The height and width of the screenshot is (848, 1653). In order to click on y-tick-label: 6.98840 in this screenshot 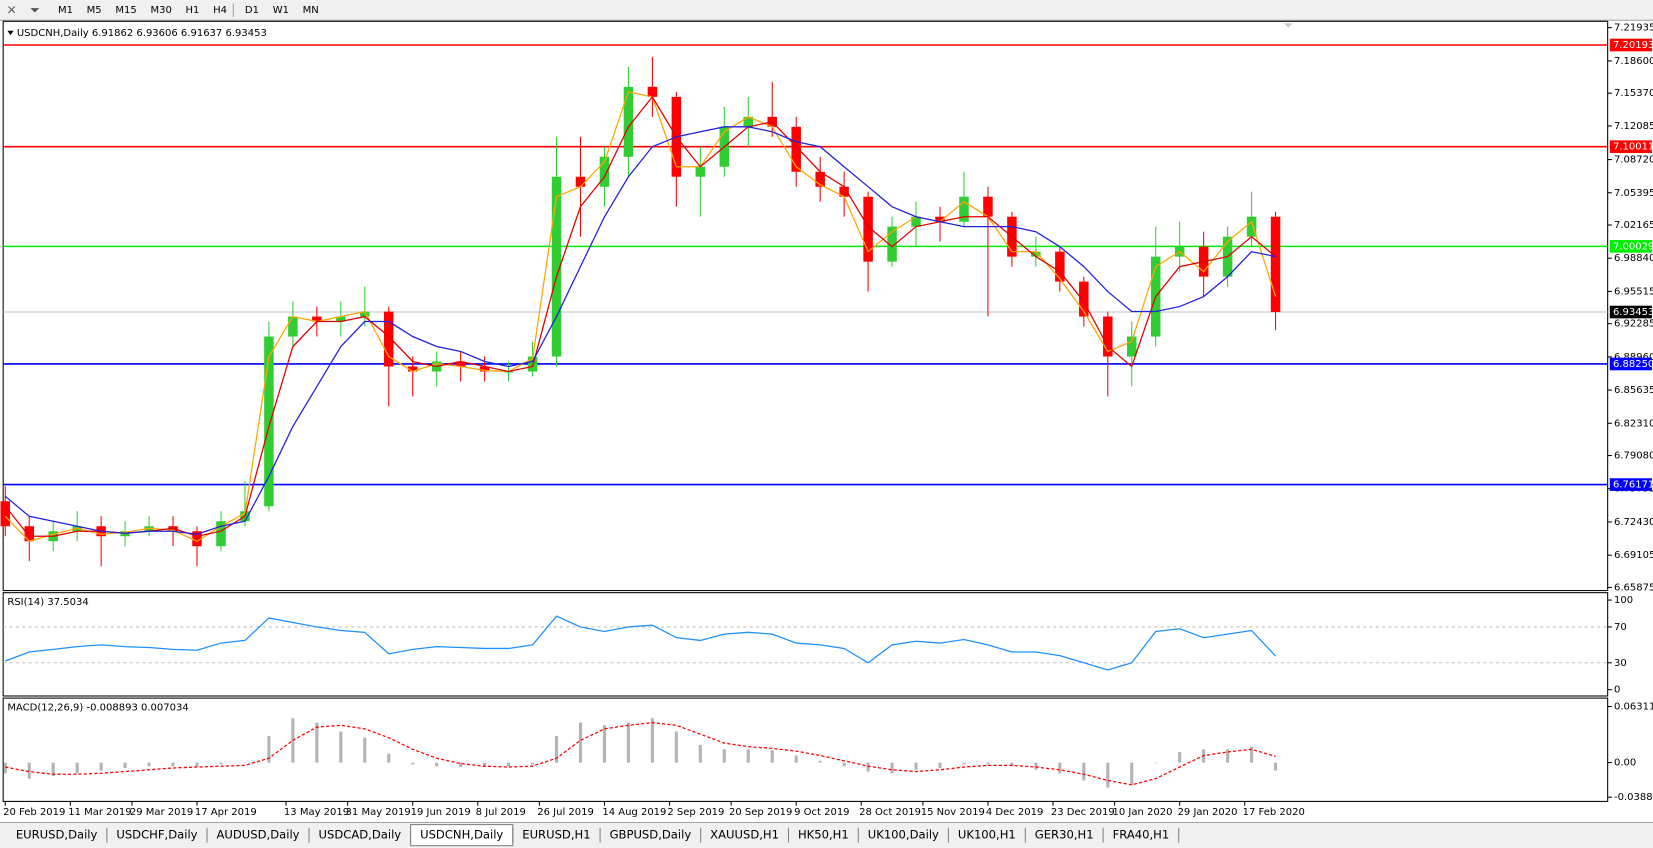, I will do `click(1633, 258)`.